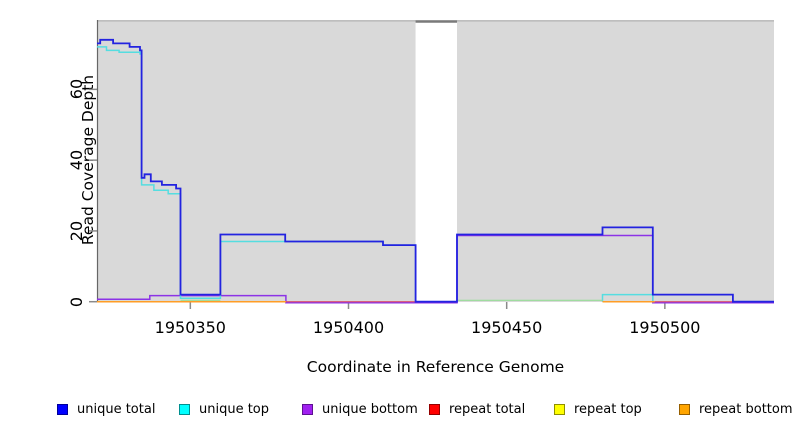  I want to click on legend-item: repeat total, so click(477, 409).